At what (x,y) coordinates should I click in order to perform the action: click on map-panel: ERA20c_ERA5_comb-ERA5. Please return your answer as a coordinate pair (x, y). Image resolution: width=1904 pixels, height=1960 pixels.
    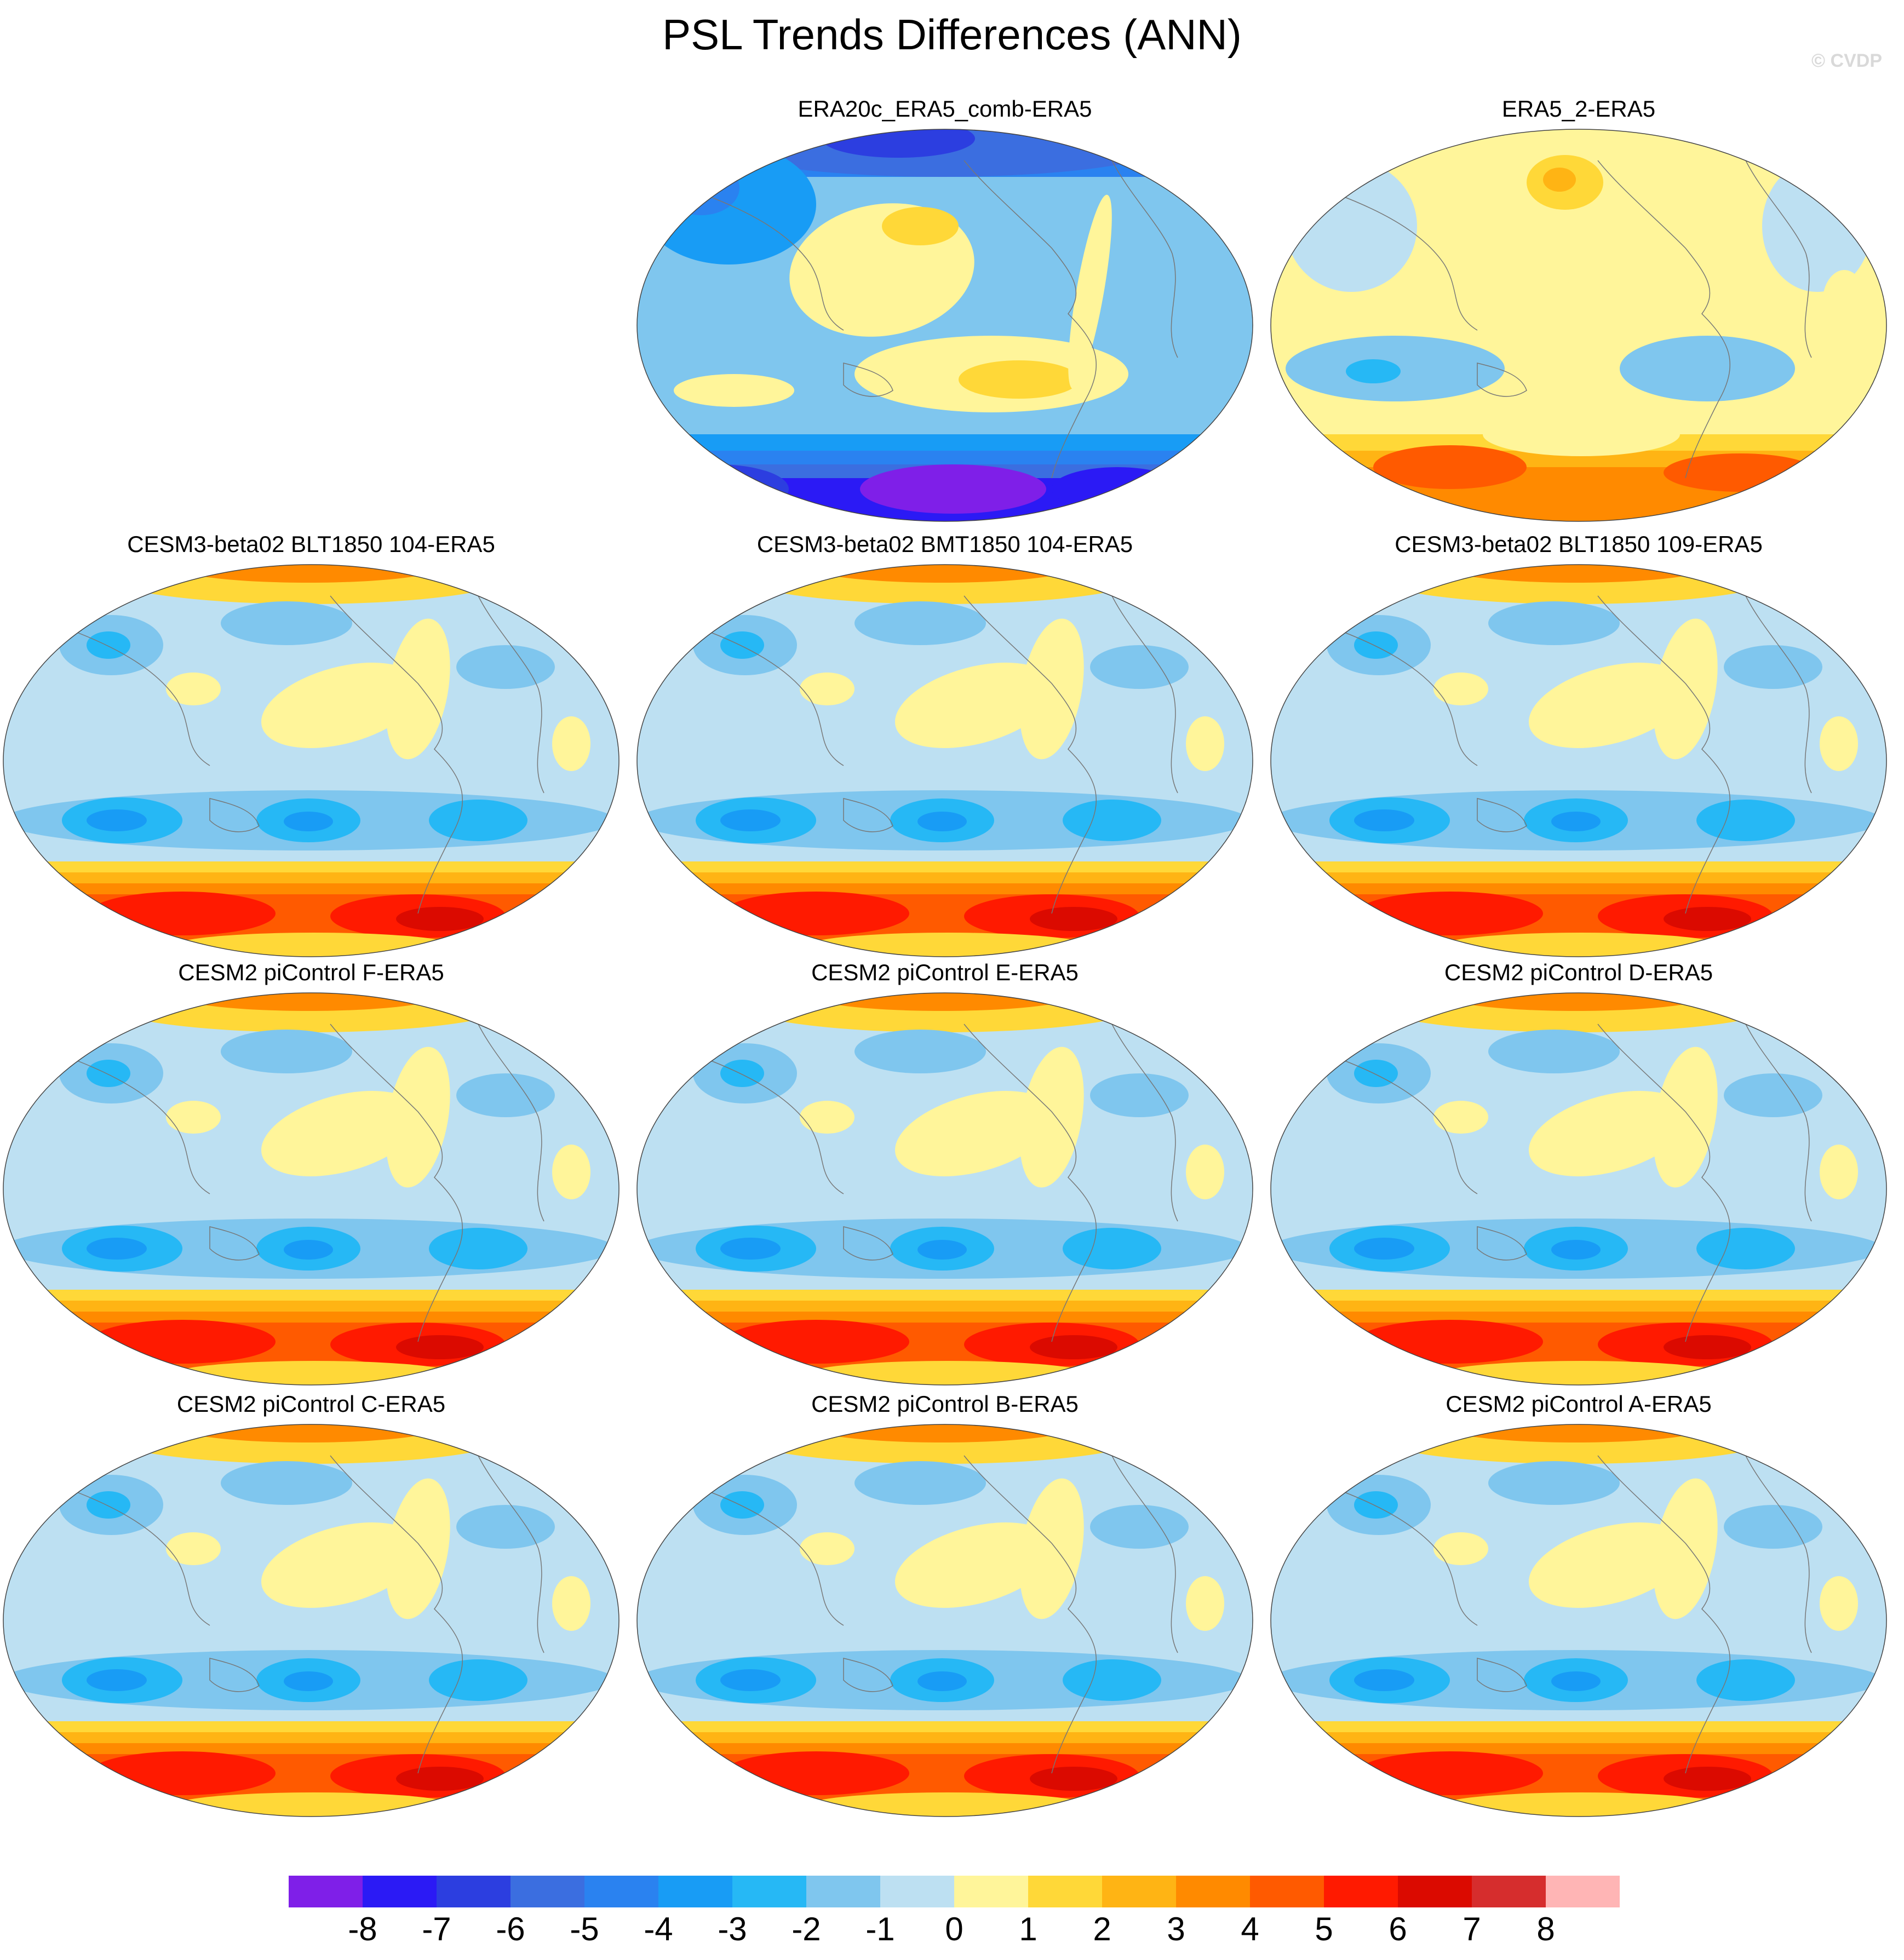
    Looking at the image, I should click on (944, 309).